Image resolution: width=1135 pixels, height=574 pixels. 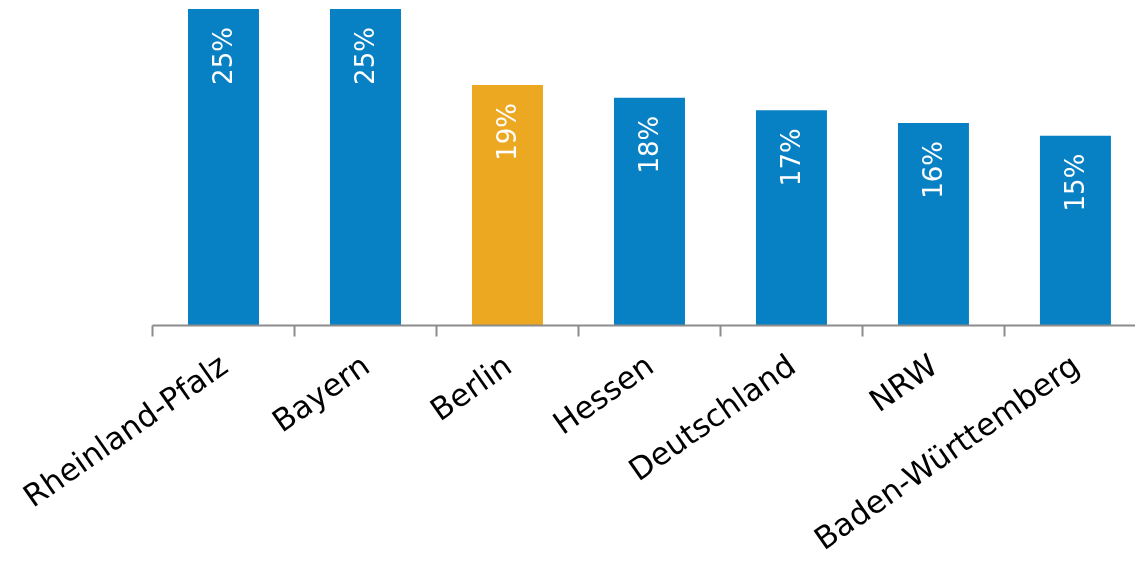 What do you see at coordinates (649, 144) in the screenshot?
I see `data-label: 18%` at bounding box center [649, 144].